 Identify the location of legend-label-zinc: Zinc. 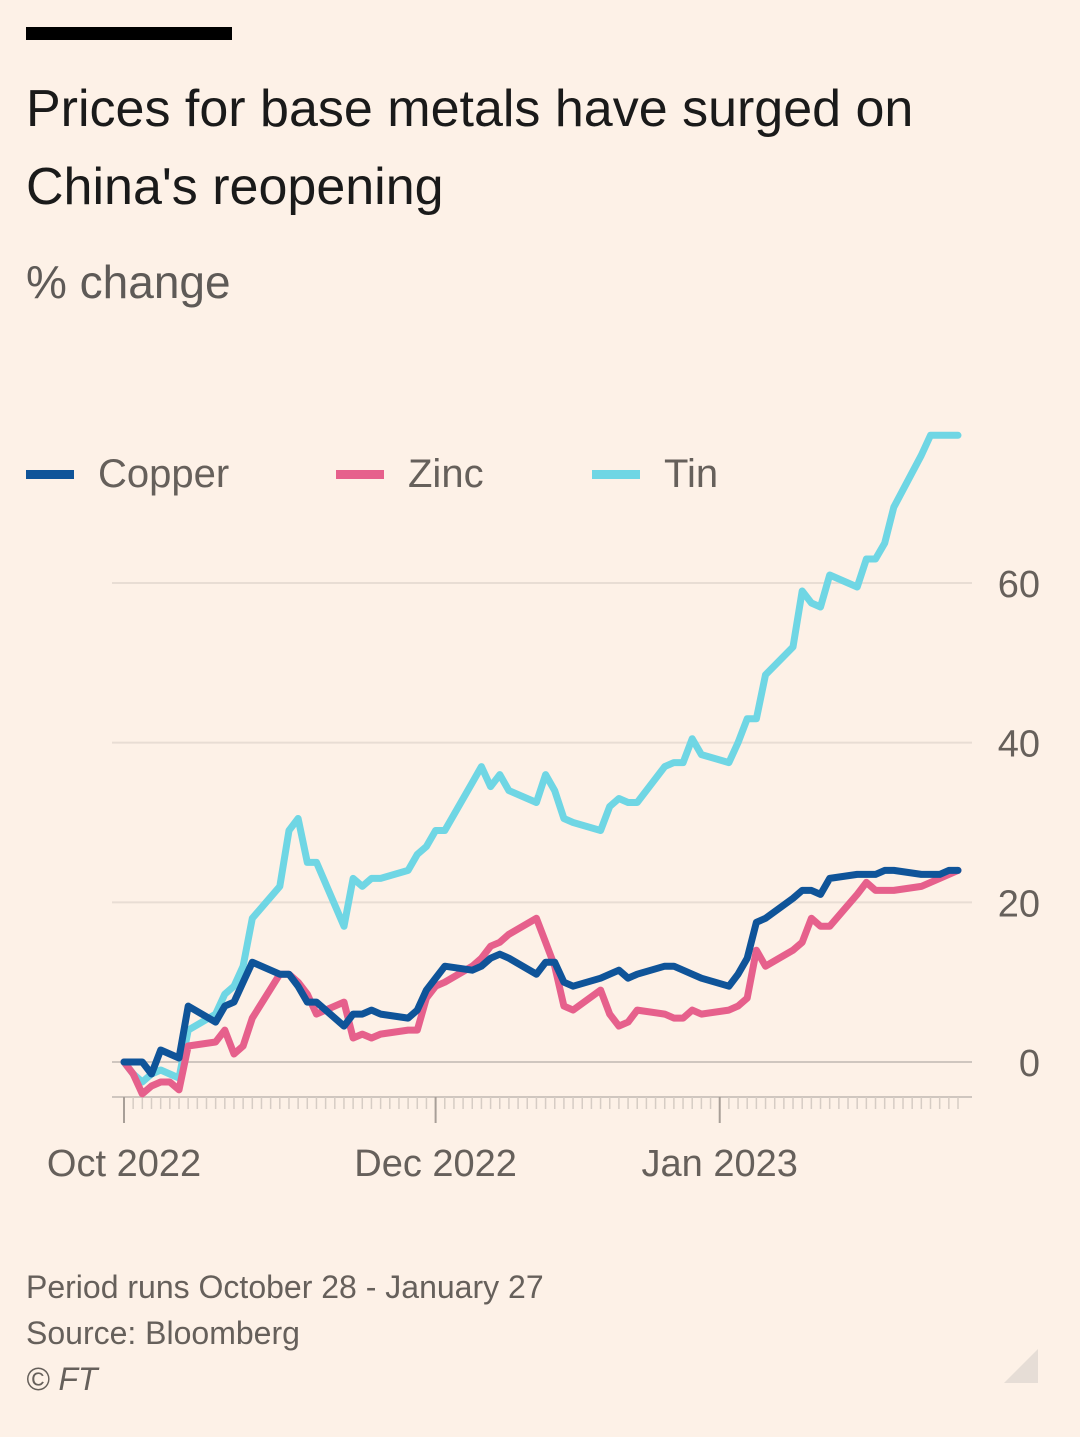
(446, 473).